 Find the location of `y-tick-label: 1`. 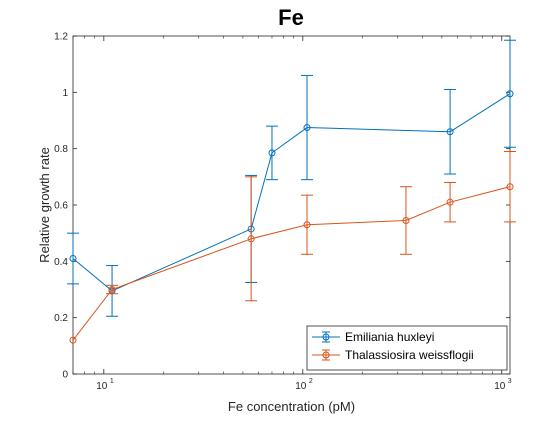

y-tick-label: 1 is located at coordinates (65, 93).